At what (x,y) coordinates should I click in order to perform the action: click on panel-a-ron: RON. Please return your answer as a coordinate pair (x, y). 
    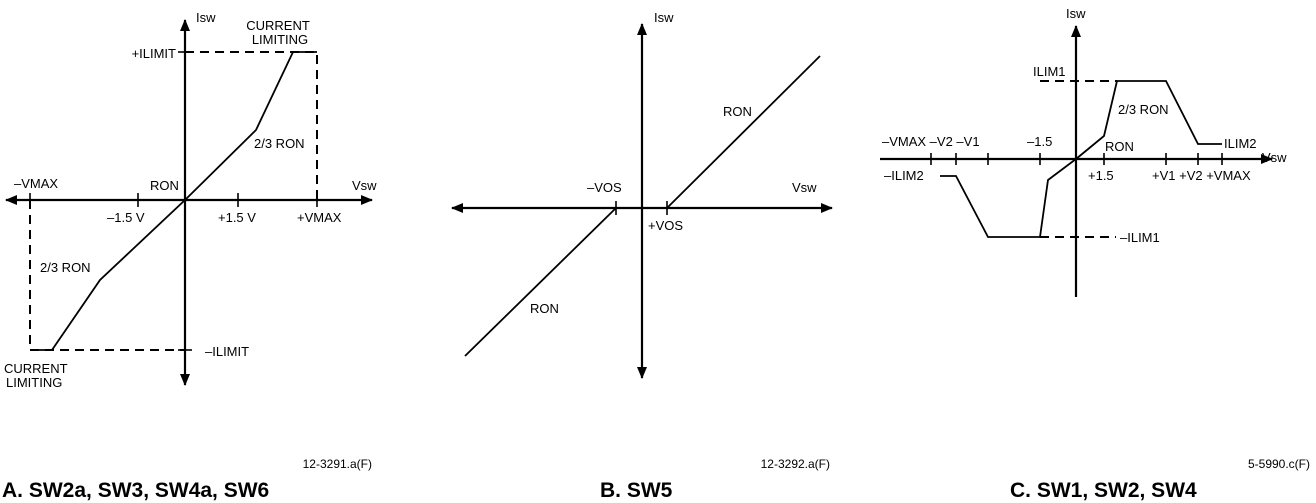
    Looking at the image, I should click on (164, 185).